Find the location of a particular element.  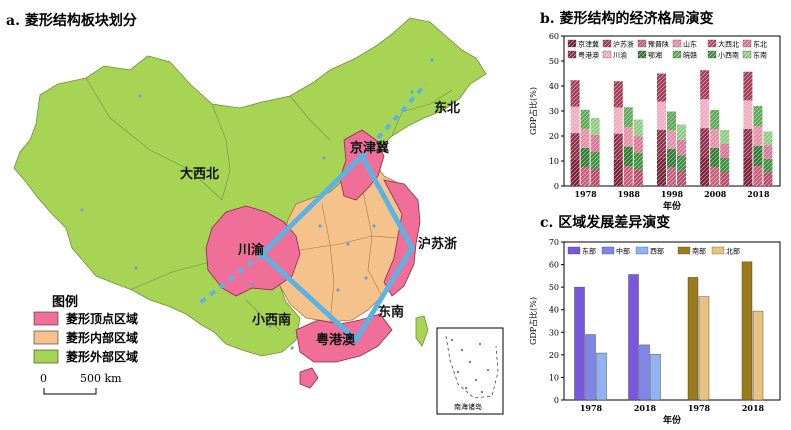

inset-dash-line is located at coordinates (472, 367).